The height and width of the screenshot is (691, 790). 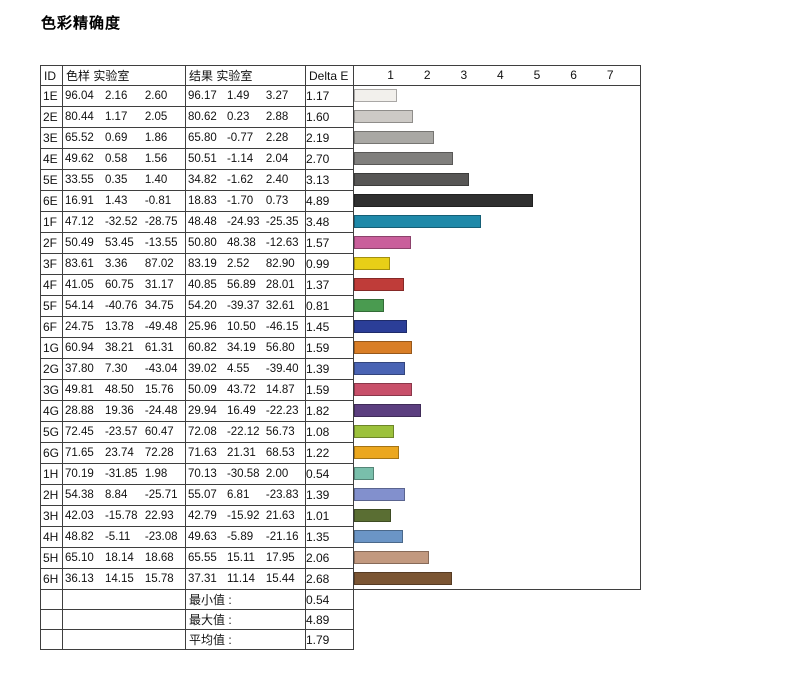 I want to click on sample-lab-cell: 49.81 48.50 15.76, so click(x=124, y=390).